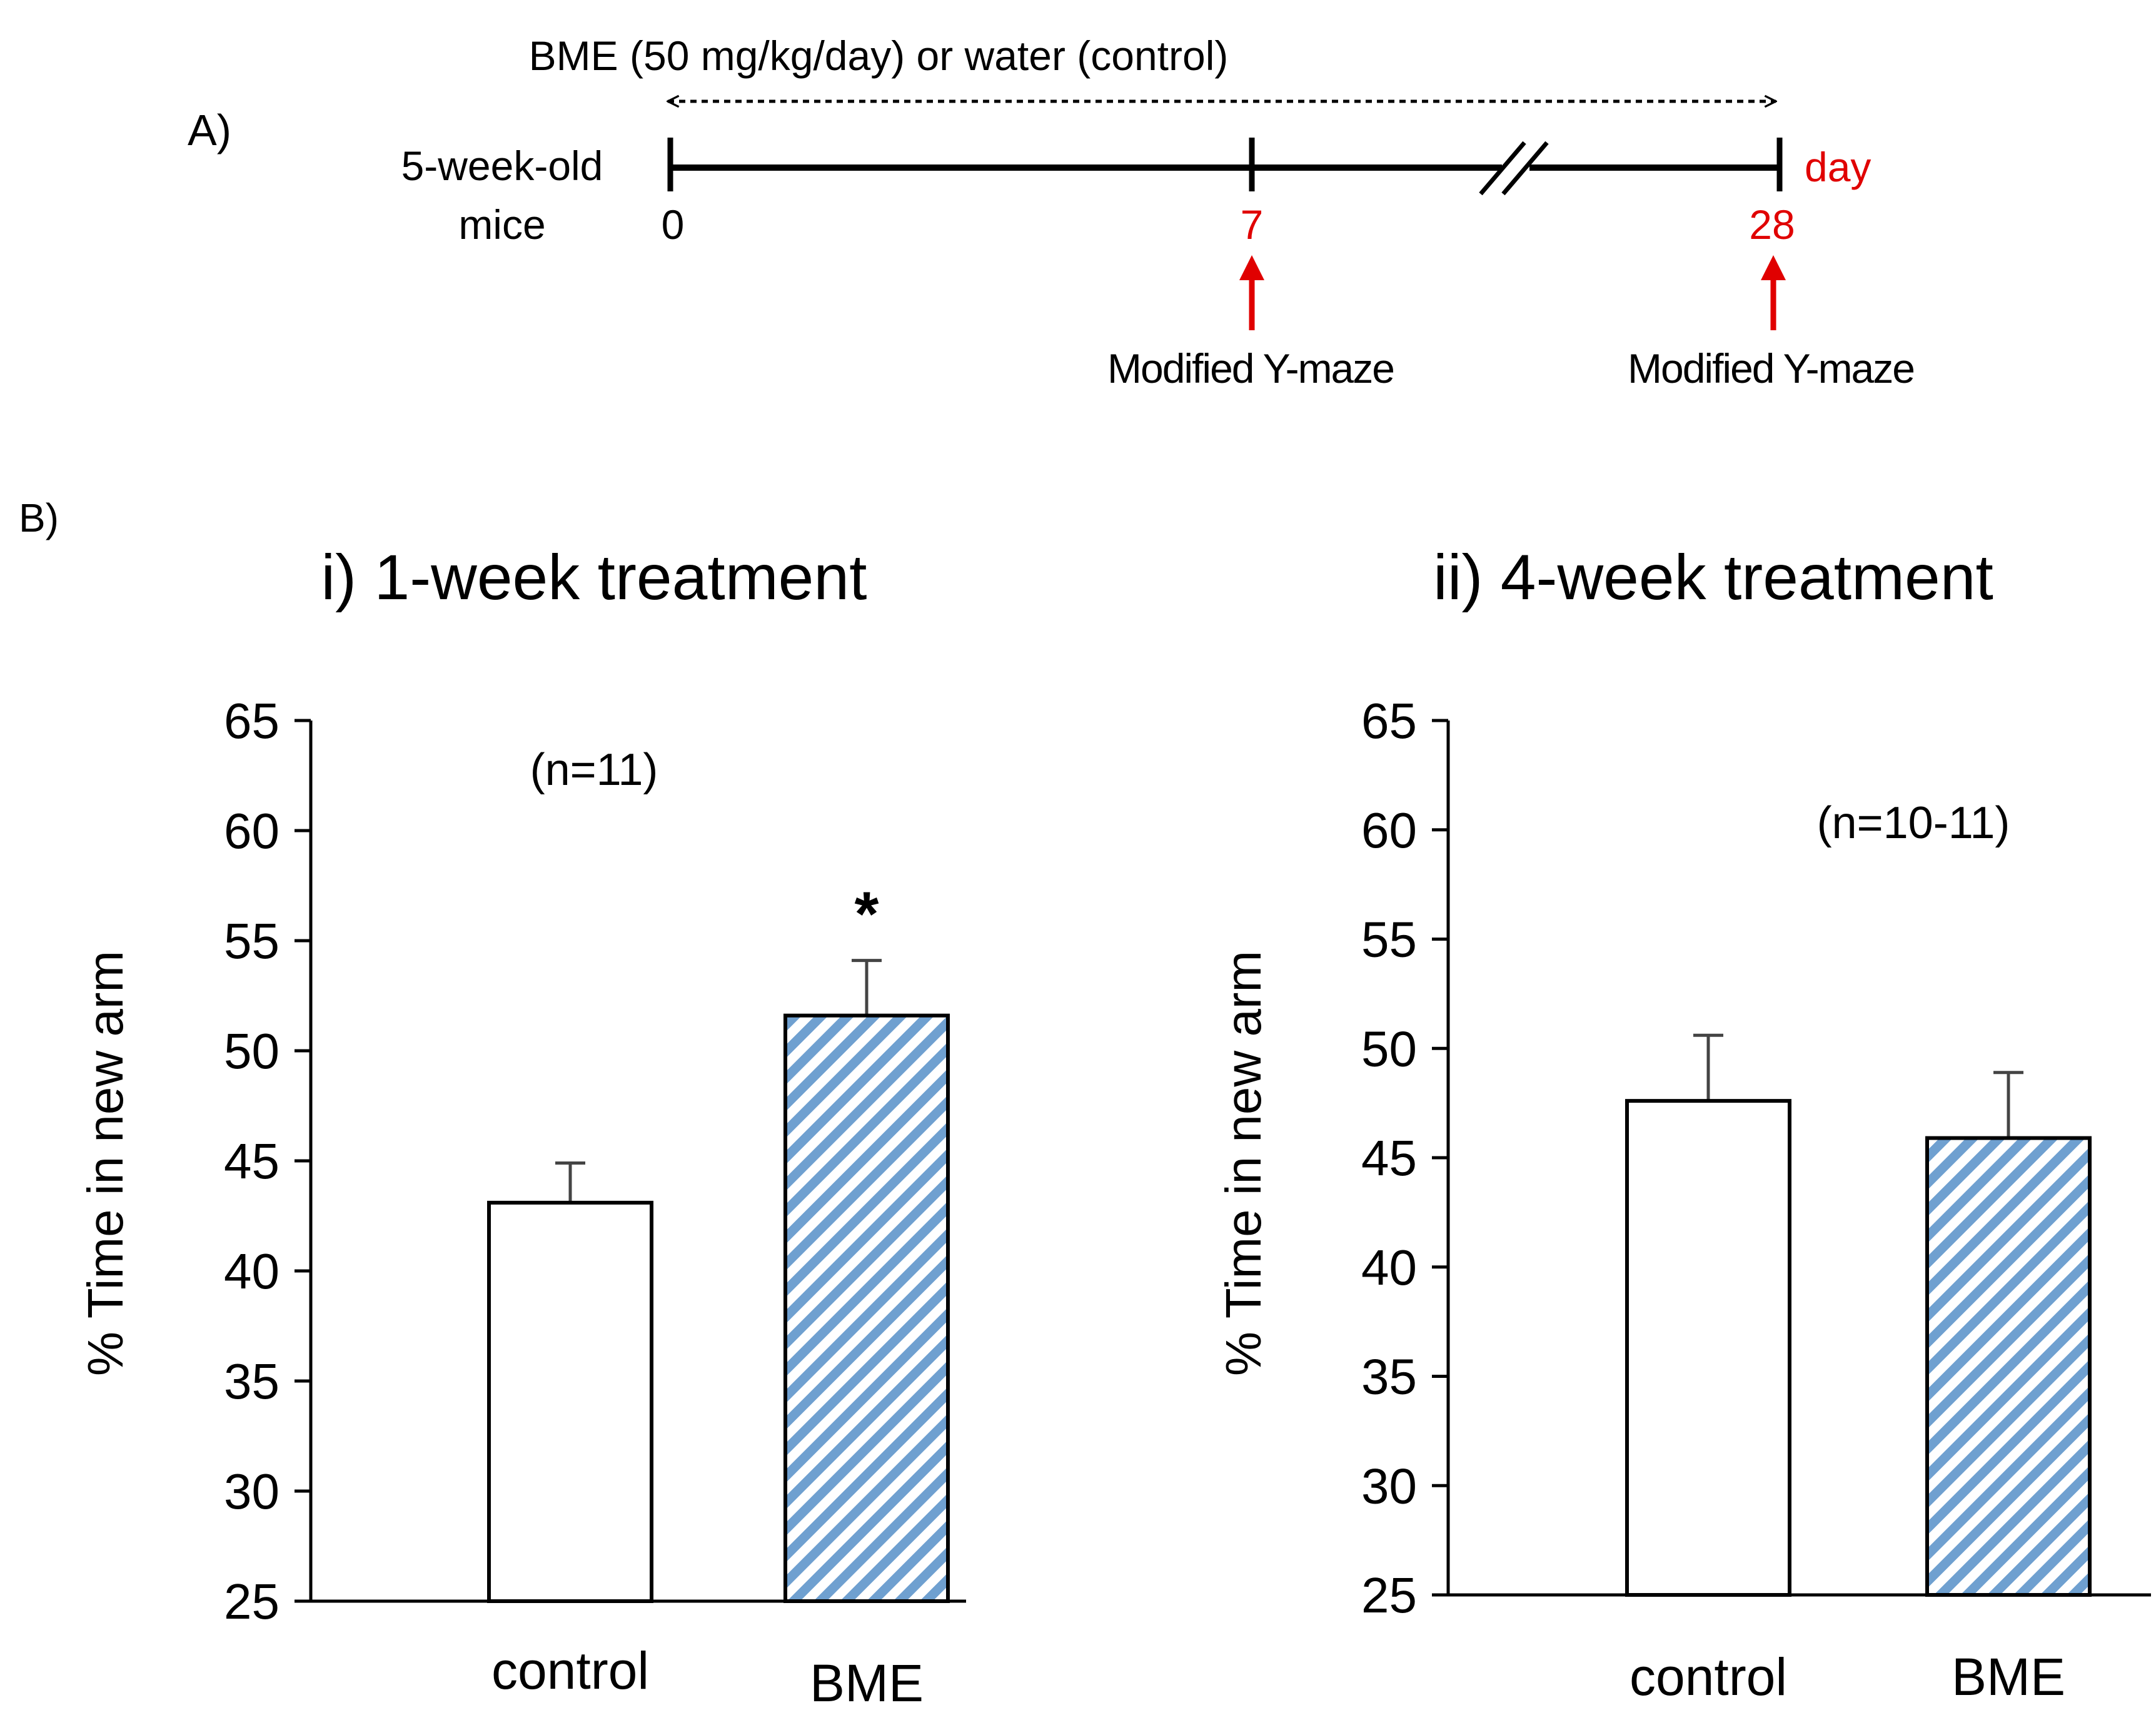  What do you see at coordinates (1251, 267) in the screenshot?
I see `test-arrow-day7-head-icon` at bounding box center [1251, 267].